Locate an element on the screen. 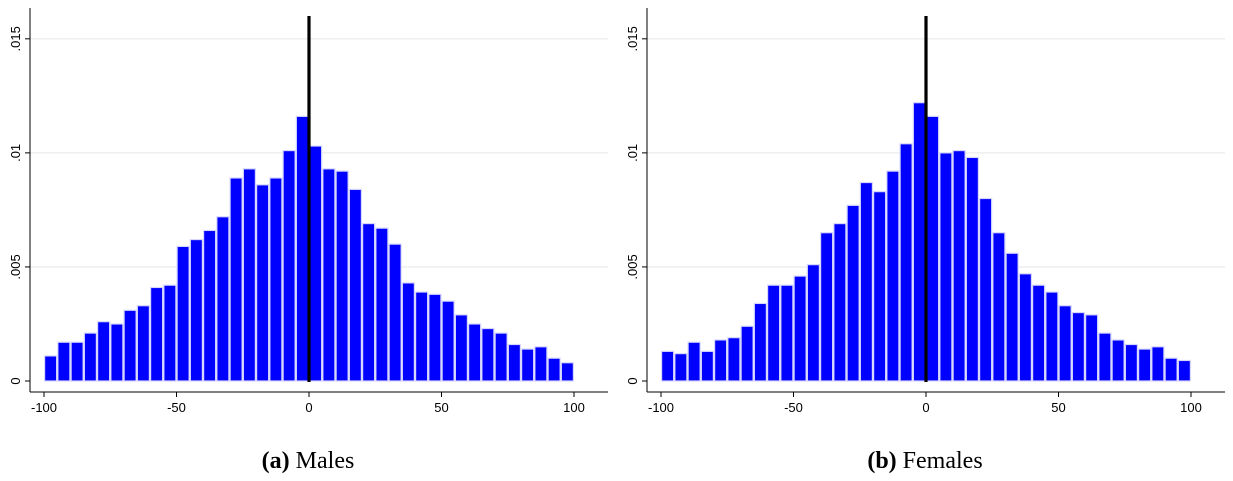 This screenshot has height=481, width=1233. caption-females: (b) Females is located at coordinates (925, 461).